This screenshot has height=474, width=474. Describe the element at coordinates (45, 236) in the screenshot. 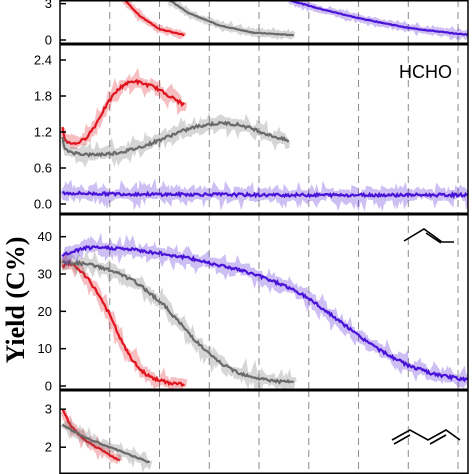

I see `y-tick-label: 40` at that location.